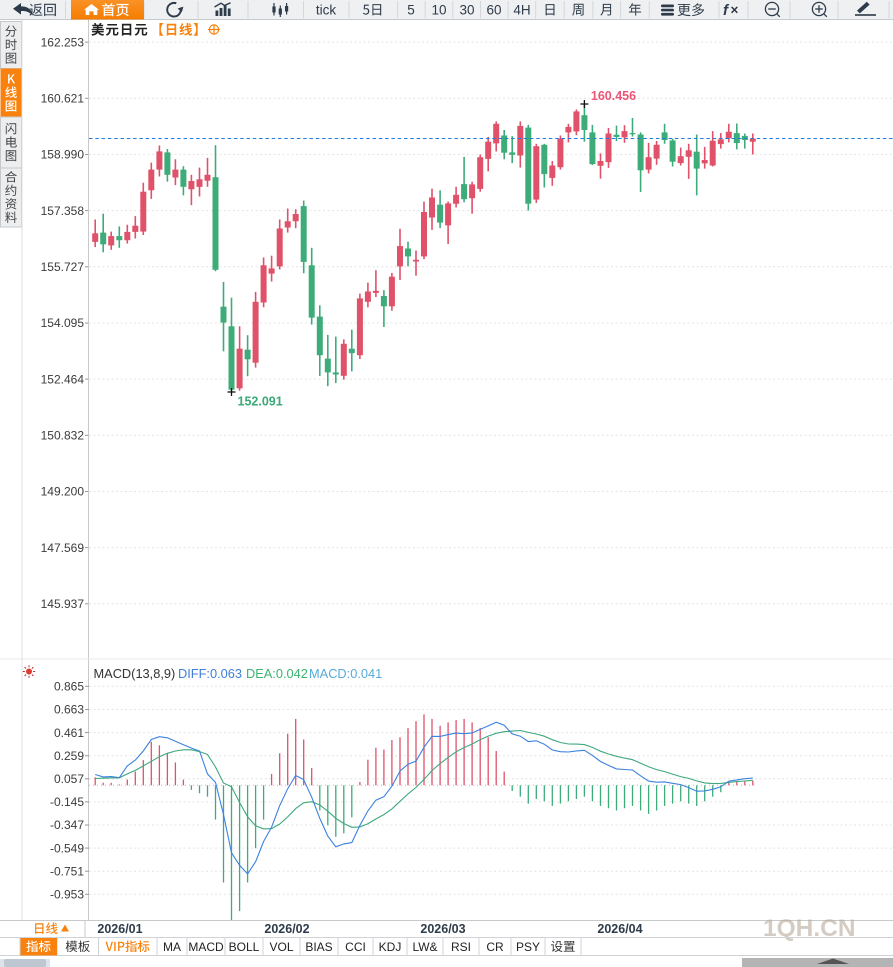  I want to click on svg-text: 160.621, so click(63, 99).